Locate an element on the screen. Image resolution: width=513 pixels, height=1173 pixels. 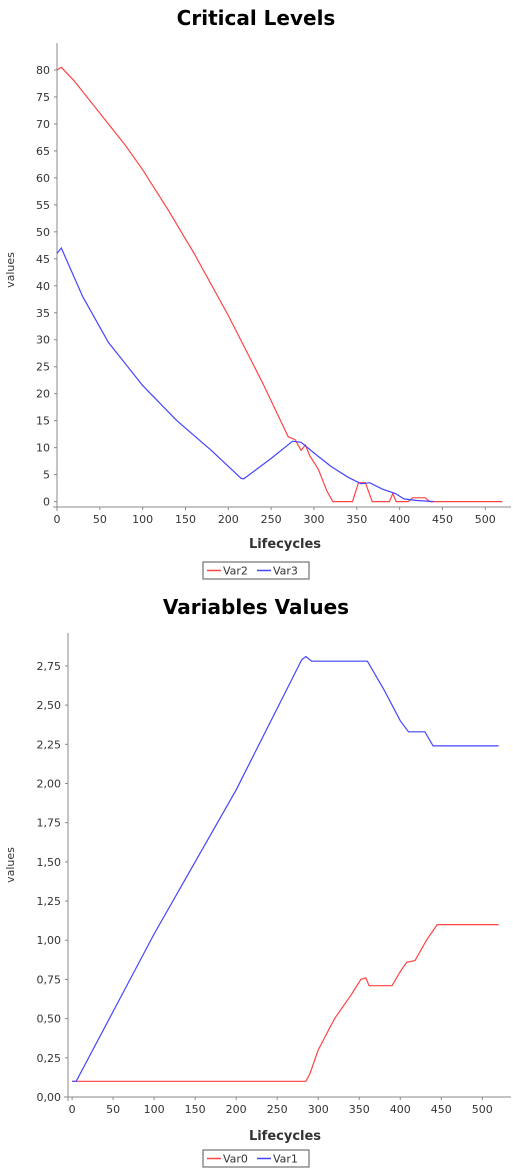
y-tick-label: 30 is located at coordinates (43, 340).